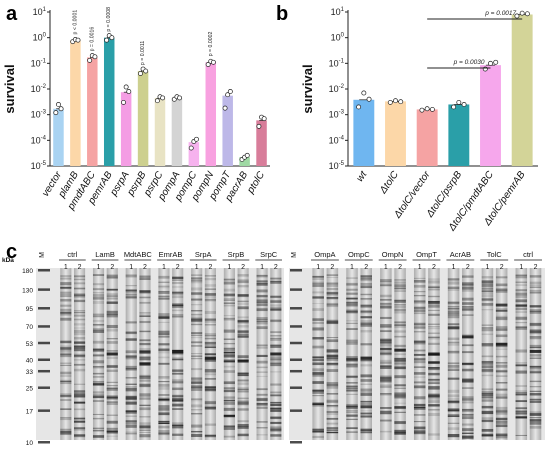 This screenshot has width=550, height=451. I want to click on y-tick-label: 10⁻⁴, so click(337, 140).